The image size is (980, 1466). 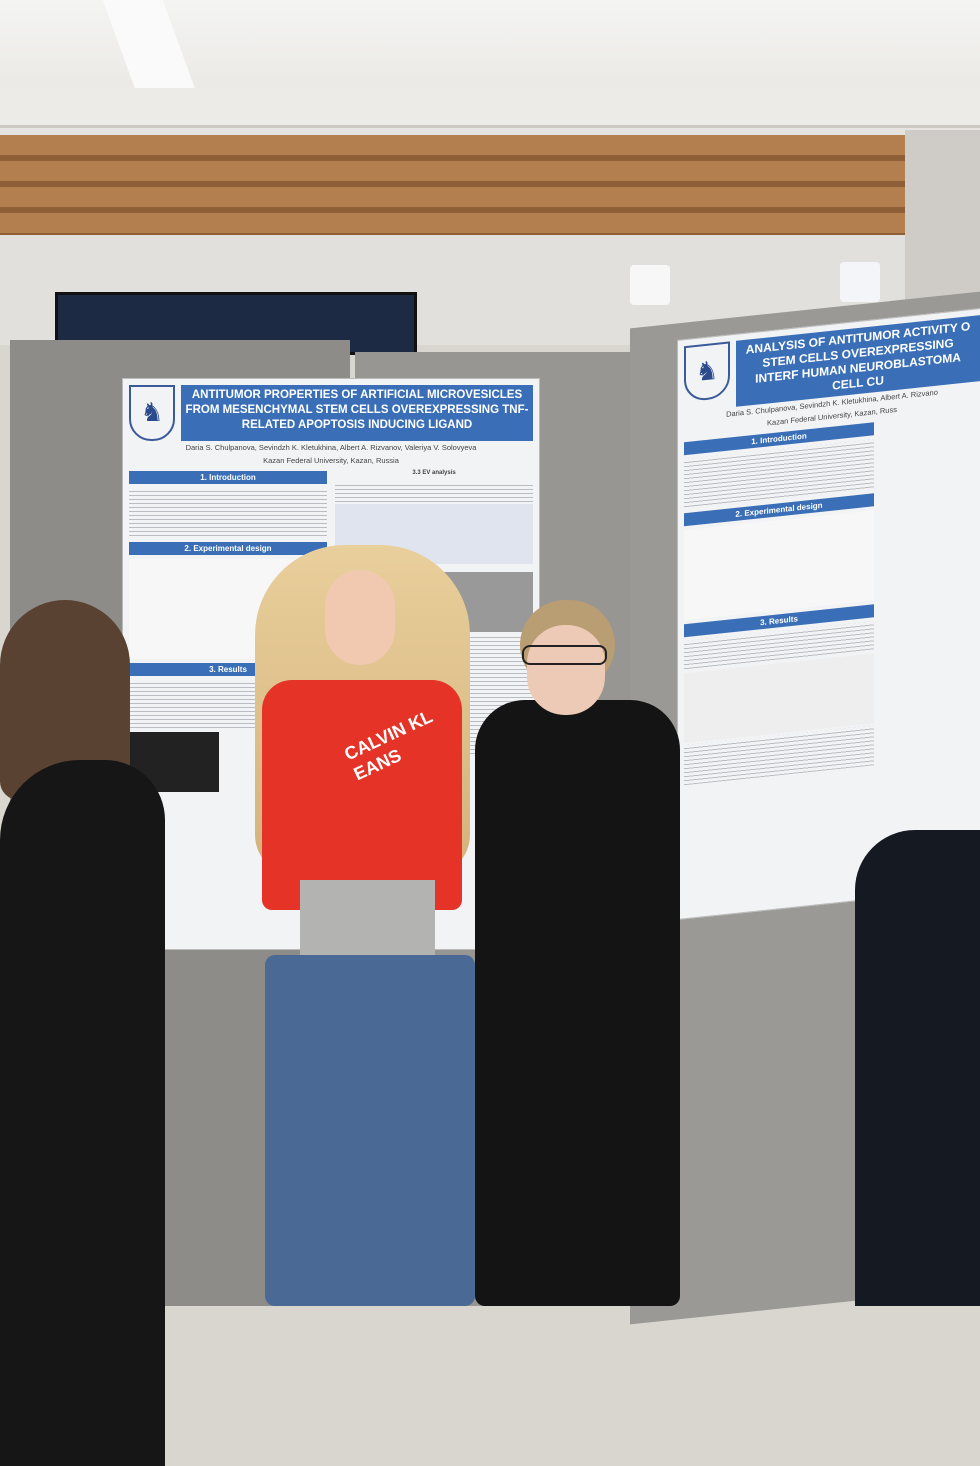 What do you see at coordinates (917, 1068) in the screenshot?
I see `person-right` at bounding box center [917, 1068].